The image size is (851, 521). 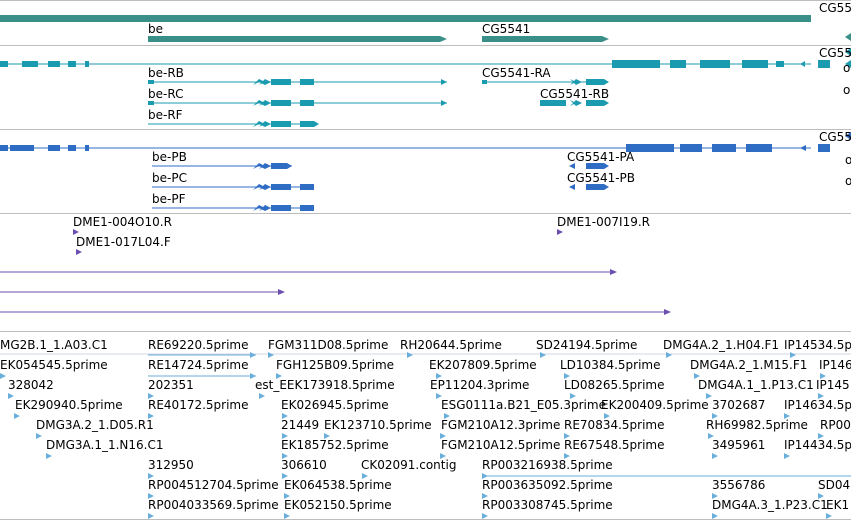 I want to click on gene-label-cg55: CG55, so click(x=835, y=8).